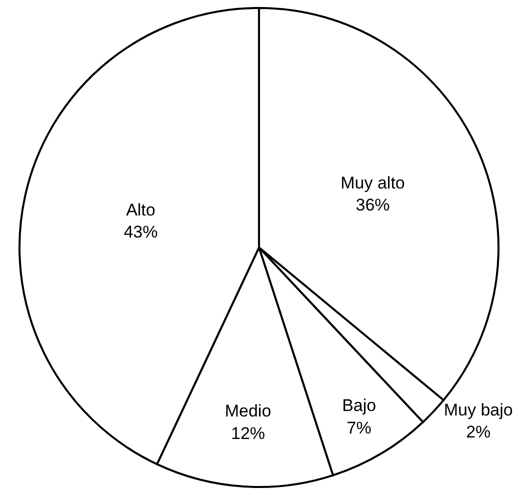 The image size is (518, 495). I want to click on slice-label: Bajo, so click(359, 406).